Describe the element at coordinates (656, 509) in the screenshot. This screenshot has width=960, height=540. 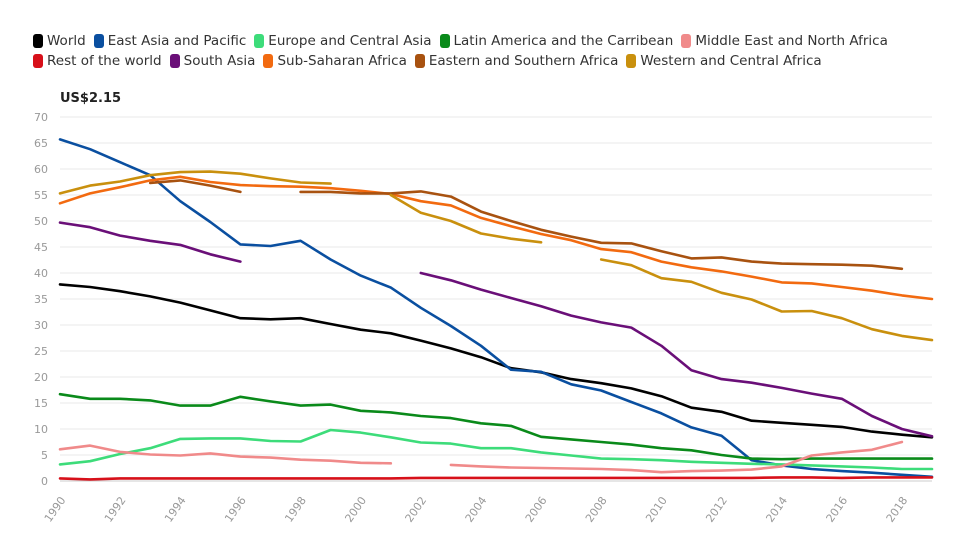
I see `x-tick-label: 2010` at that location.